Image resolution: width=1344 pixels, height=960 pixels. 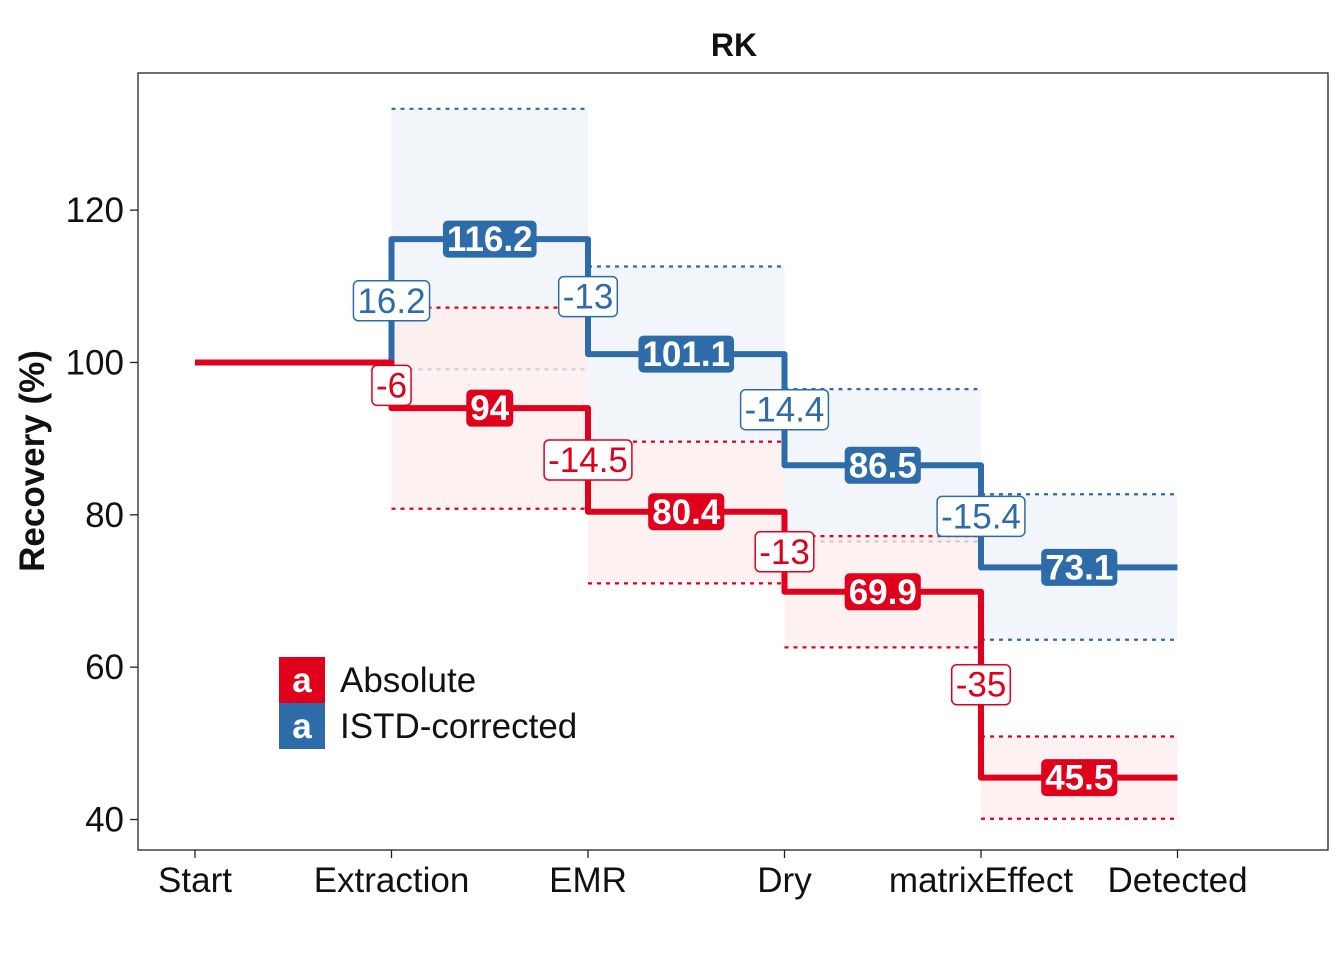 What do you see at coordinates (458, 726) in the screenshot?
I see `legend-label-1: ISTD-corrected` at bounding box center [458, 726].